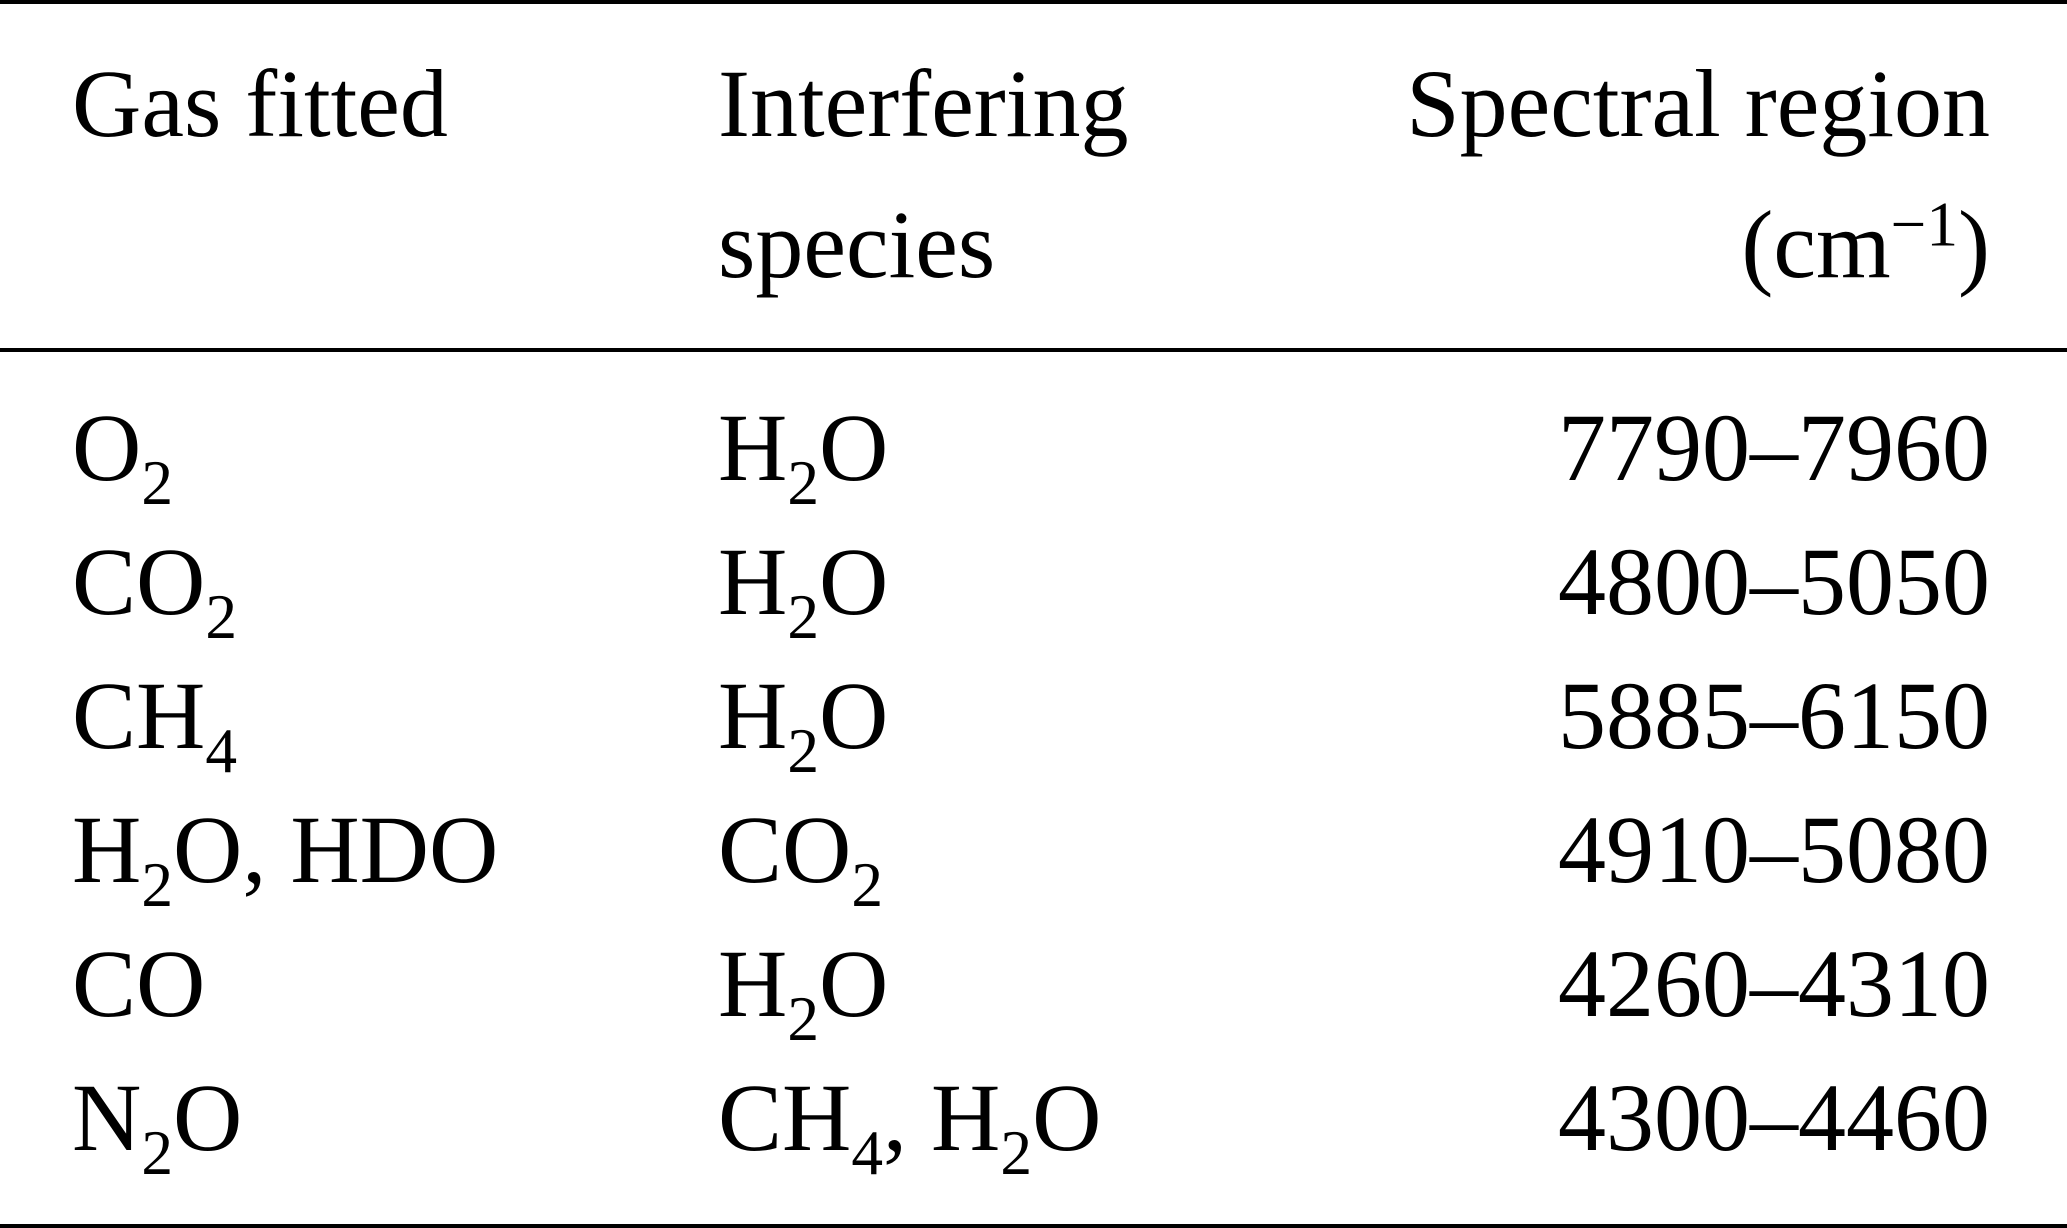 This screenshot has height=1228, width=2067. Describe the element at coordinates (1033, 350) in the screenshot. I see `table-header-rule` at that location.